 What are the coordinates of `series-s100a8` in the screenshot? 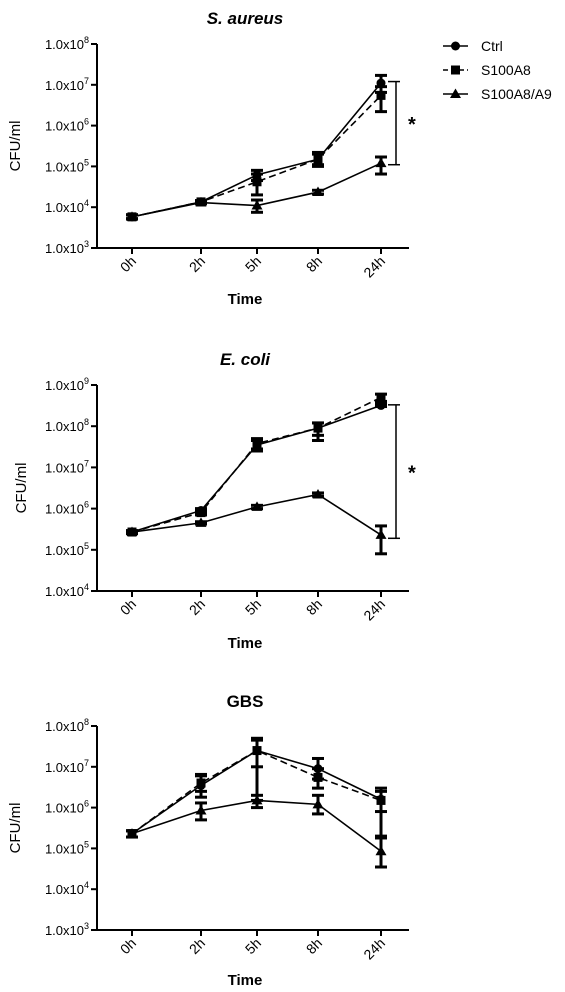 It's located at (256, 464).